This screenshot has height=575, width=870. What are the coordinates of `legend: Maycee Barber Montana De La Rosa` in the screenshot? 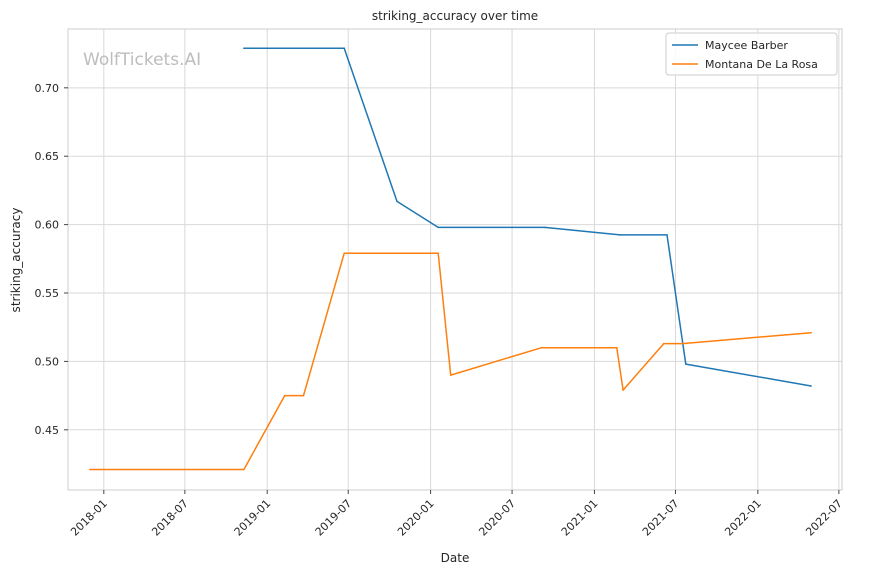 It's located at (751, 54).